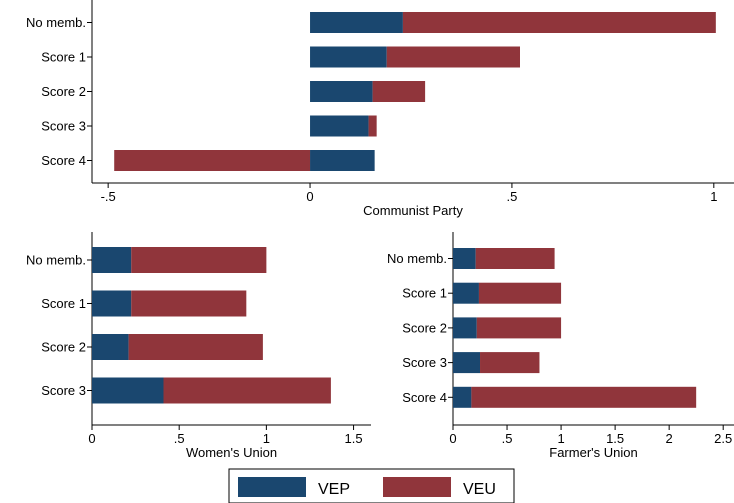  Describe the element at coordinates (63, 57) in the screenshot. I see `communist-category-label-score-1: Score 1` at that location.